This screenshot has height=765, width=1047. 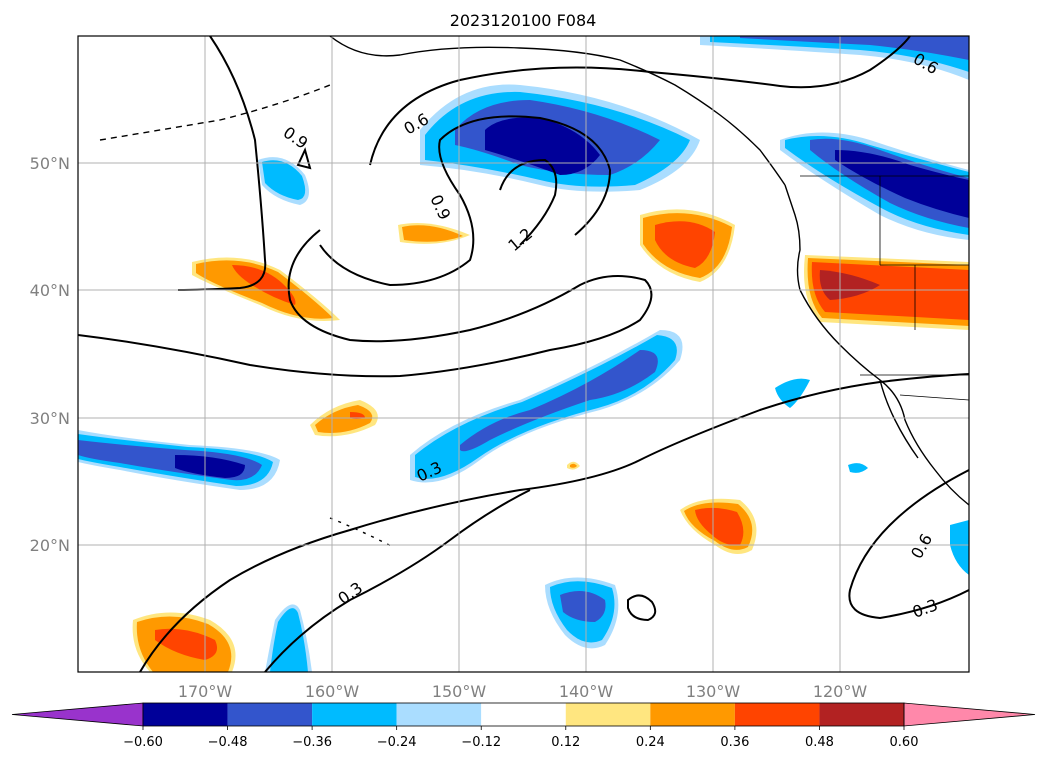 I want to click on blue-blob-pacific-northwest, so click(x=874, y=186).